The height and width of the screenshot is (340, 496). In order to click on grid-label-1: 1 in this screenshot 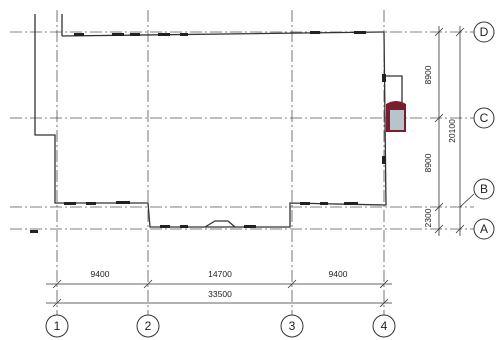, I will do `click(57, 326)`.